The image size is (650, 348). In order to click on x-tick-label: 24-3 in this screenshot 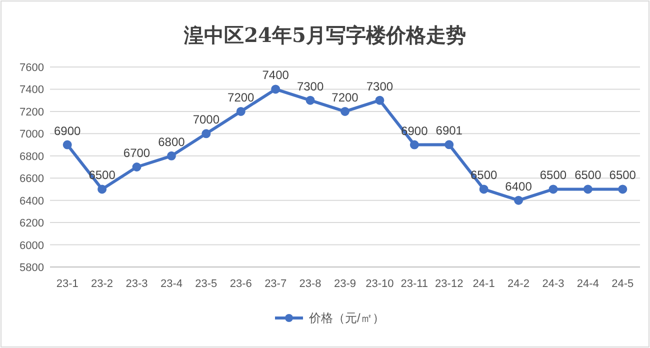, I will do `click(553, 284)`.